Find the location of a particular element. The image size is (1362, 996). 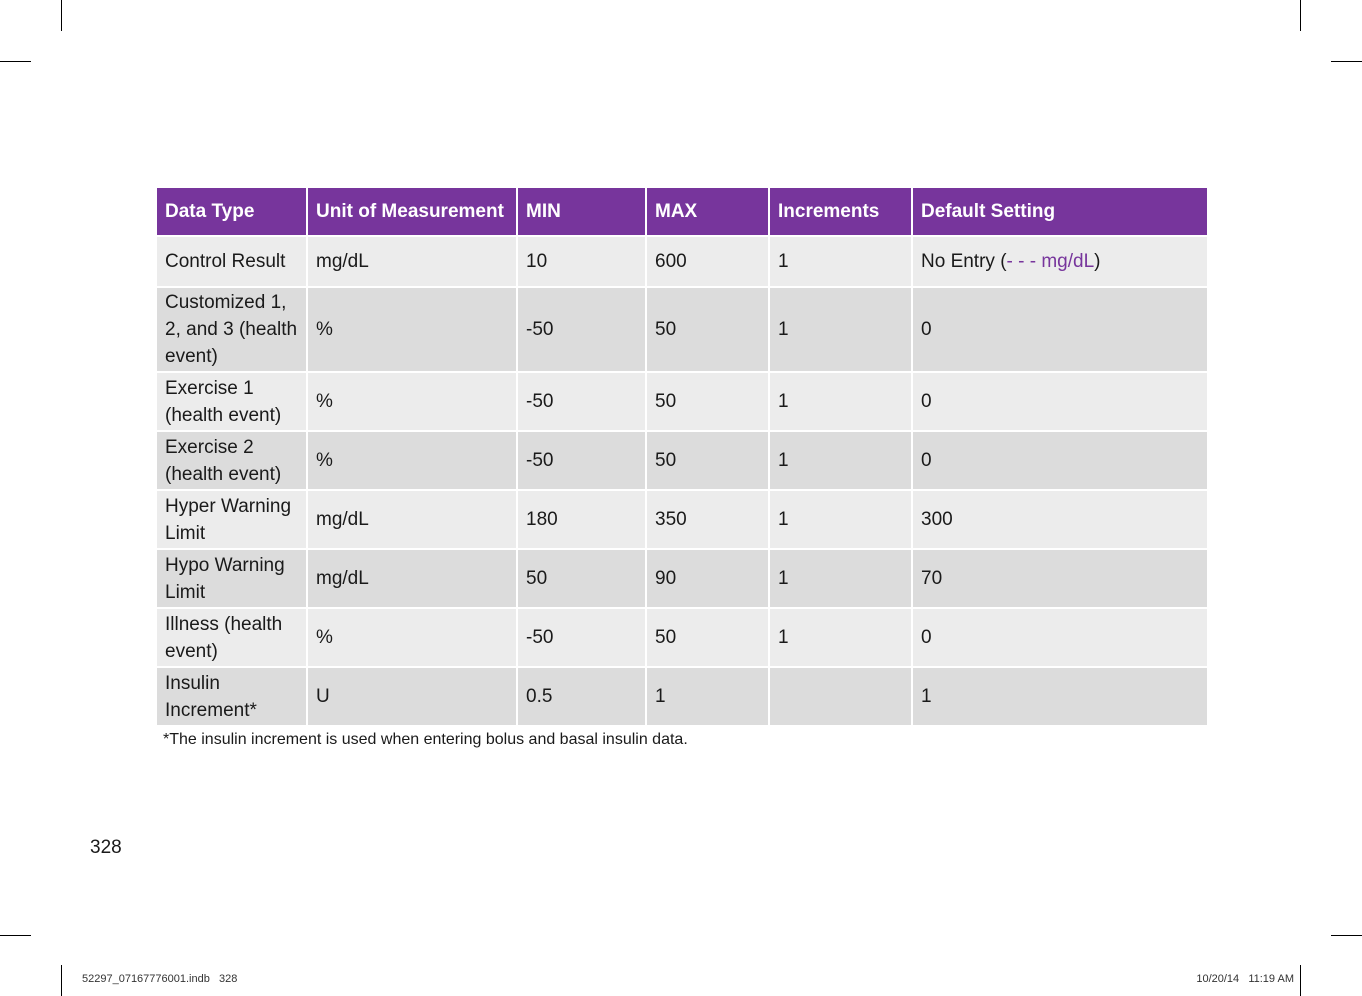

cell-min: 10 is located at coordinates (581, 261).